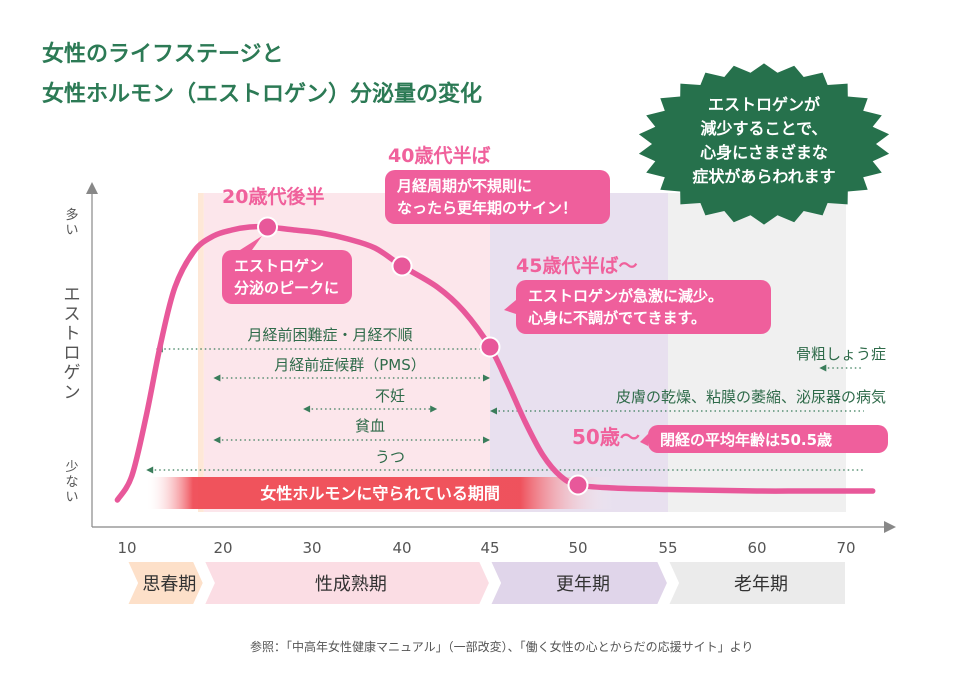 The width and height of the screenshot is (959, 676). I want to click on y-high-label: 多い, so click(71, 222).